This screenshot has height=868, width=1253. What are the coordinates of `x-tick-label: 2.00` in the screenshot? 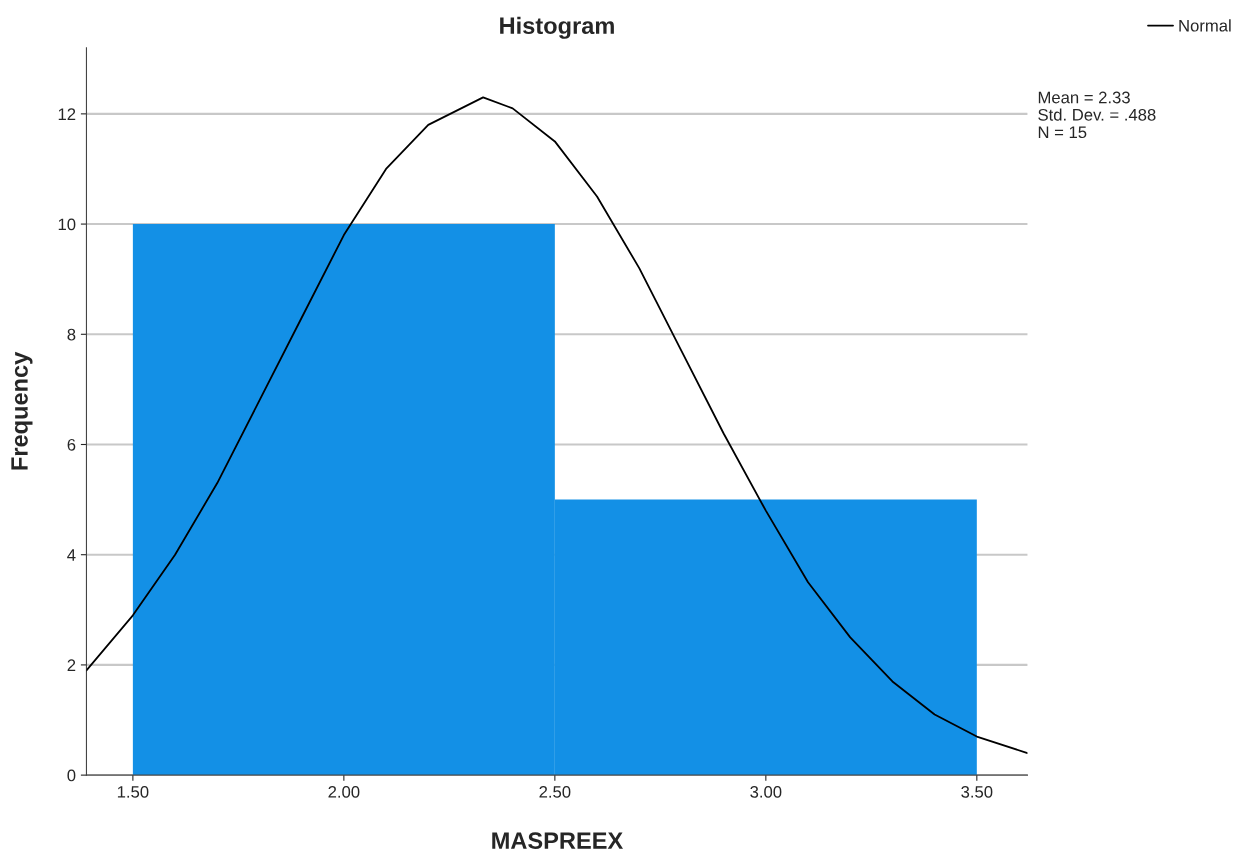 It's located at (344, 791).